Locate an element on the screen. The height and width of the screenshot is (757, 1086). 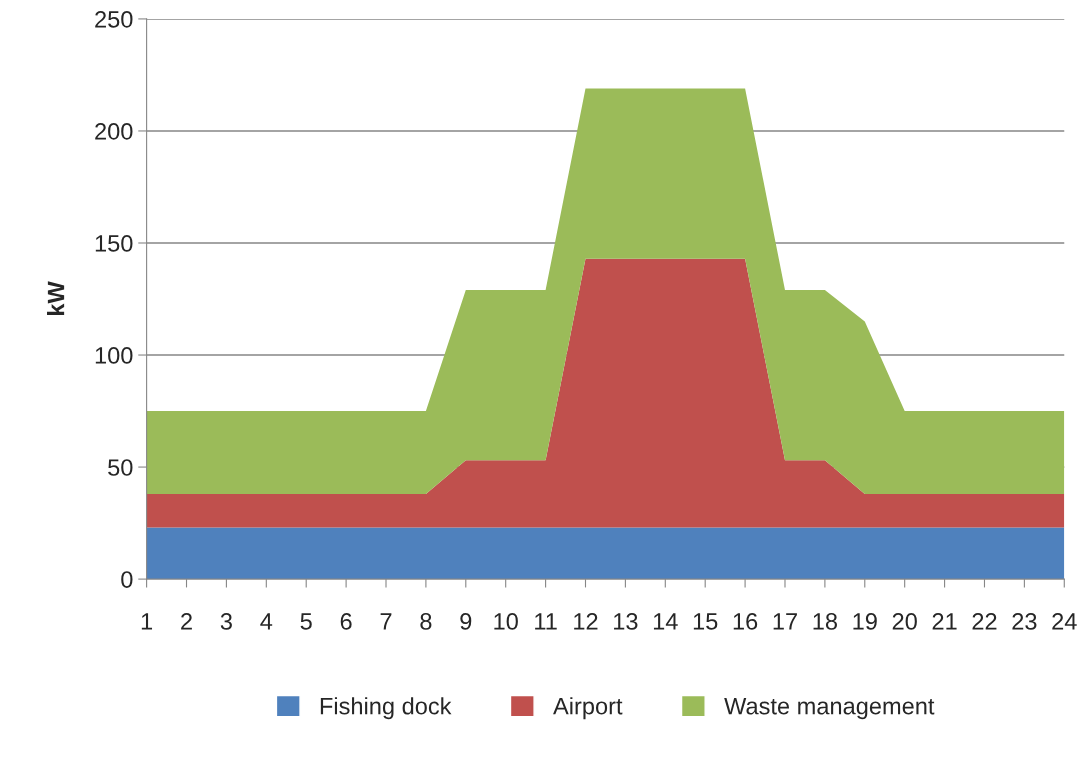
y-tick-label: 0 is located at coordinates (127, 579).